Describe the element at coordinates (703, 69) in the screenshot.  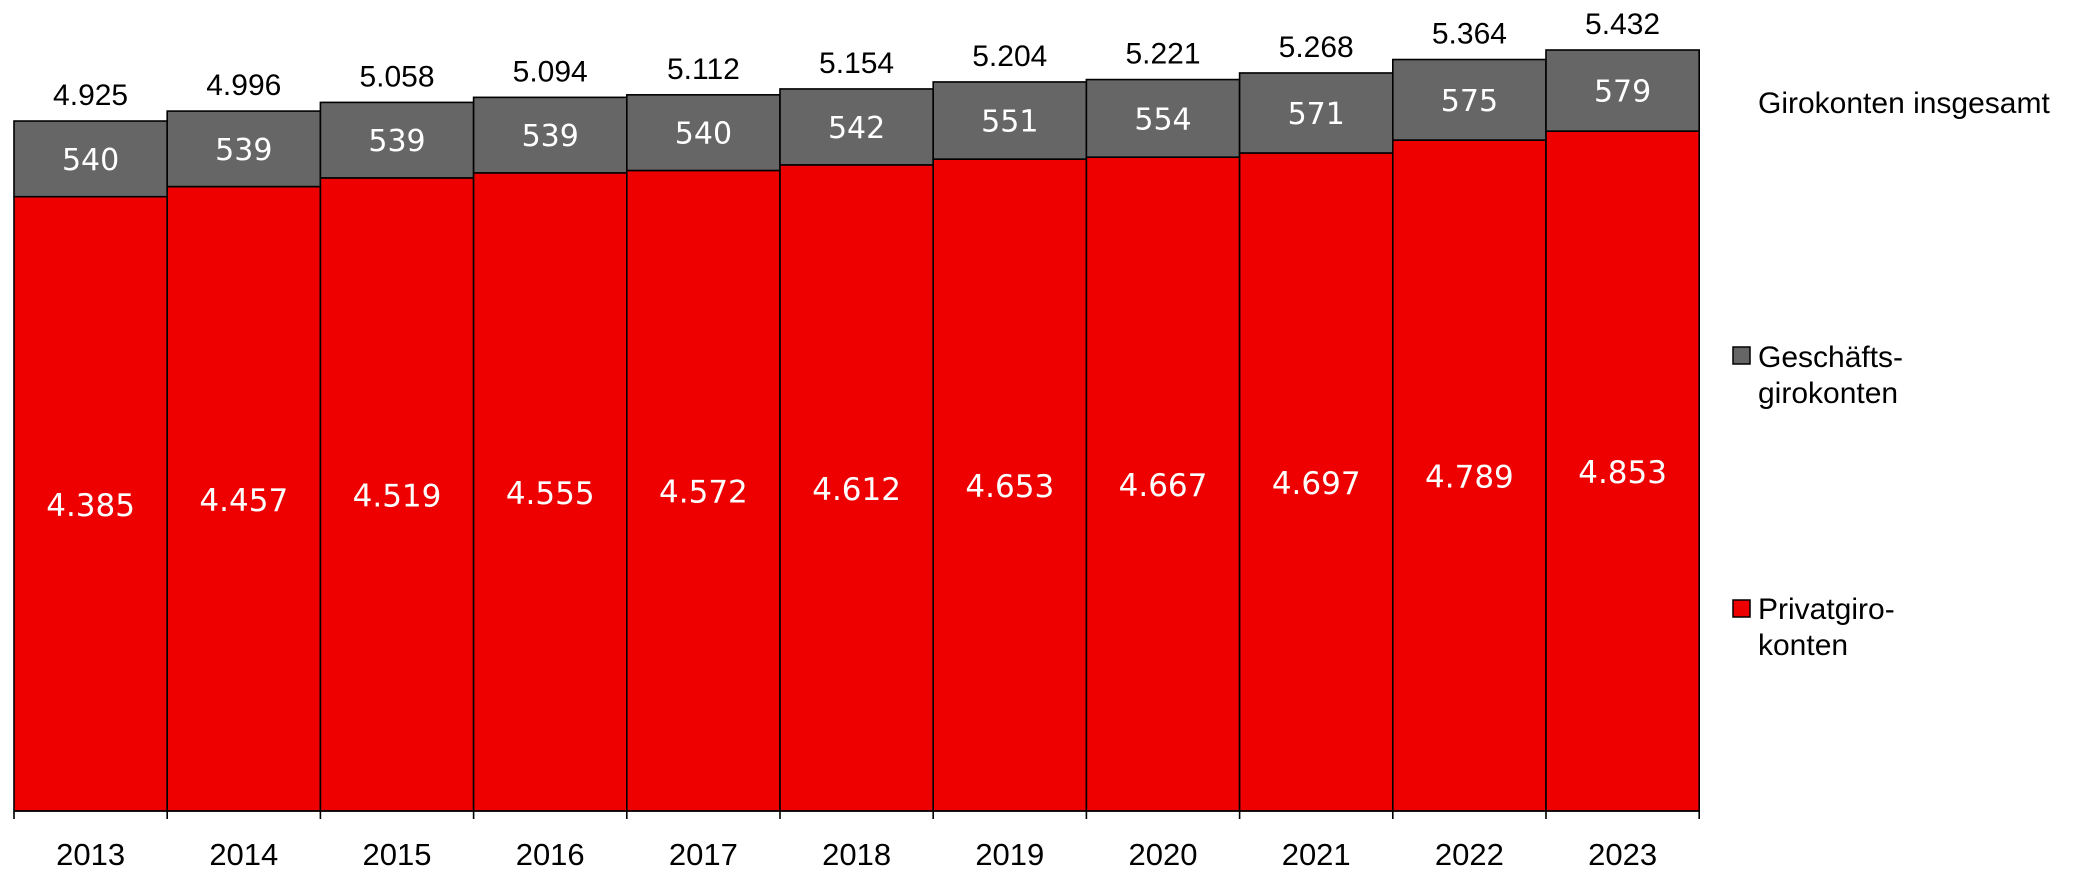
I see `total-label-2017: 5.112` at that location.